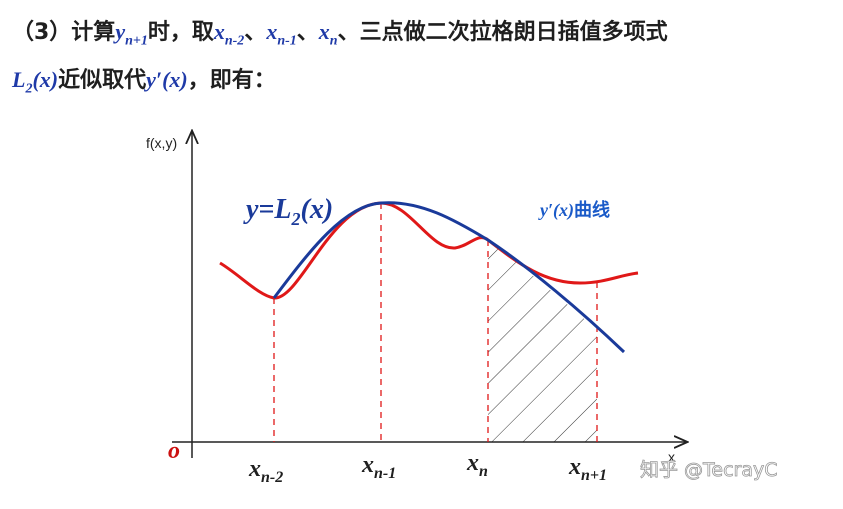 This screenshot has height=509, width=843. What do you see at coordinates (167, 79) in the screenshot?
I see `yprime-symbol: y′(x)` at bounding box center [167, 79].